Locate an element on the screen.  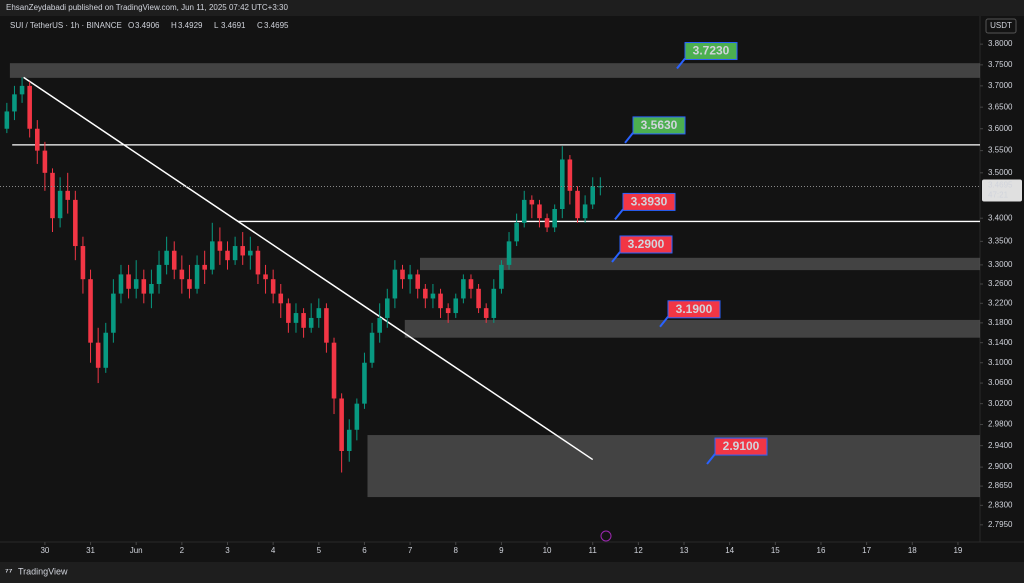
x-tick-label: 30 is located at coordinates (44, 550).